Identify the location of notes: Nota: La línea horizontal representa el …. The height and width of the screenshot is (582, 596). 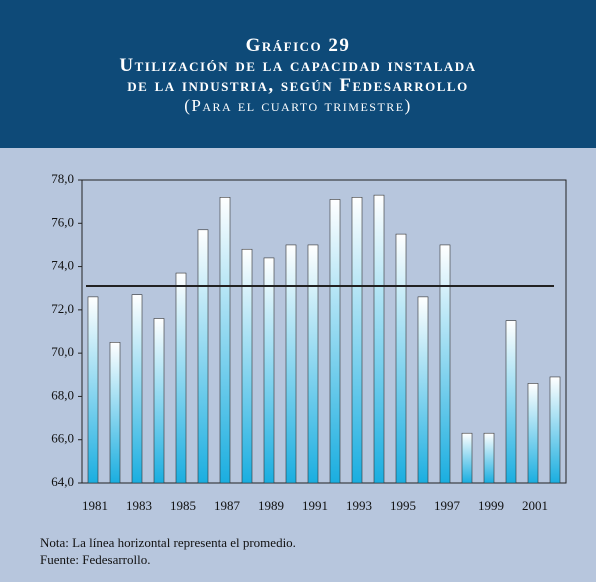
(168, 551).